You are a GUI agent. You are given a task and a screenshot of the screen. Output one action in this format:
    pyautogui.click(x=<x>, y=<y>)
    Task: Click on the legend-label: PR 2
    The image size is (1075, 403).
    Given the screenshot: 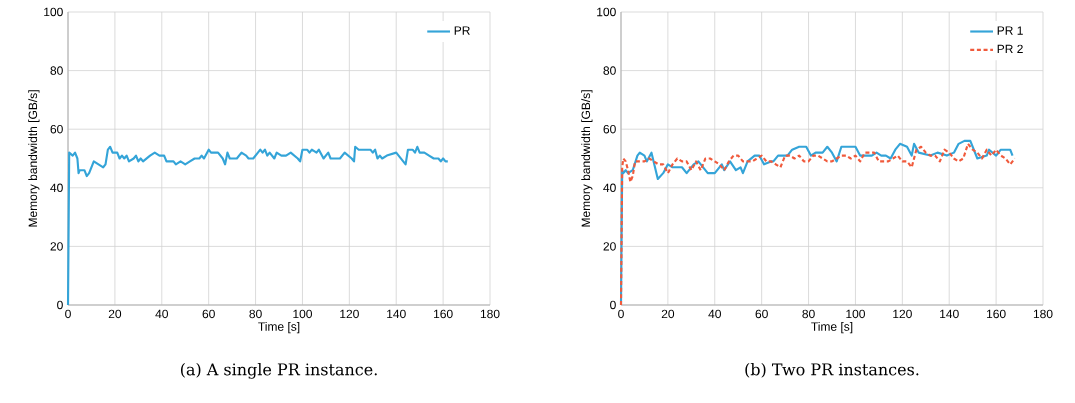 What is the action you would take?
    pyautogui.click(x=1010, y=49)
    